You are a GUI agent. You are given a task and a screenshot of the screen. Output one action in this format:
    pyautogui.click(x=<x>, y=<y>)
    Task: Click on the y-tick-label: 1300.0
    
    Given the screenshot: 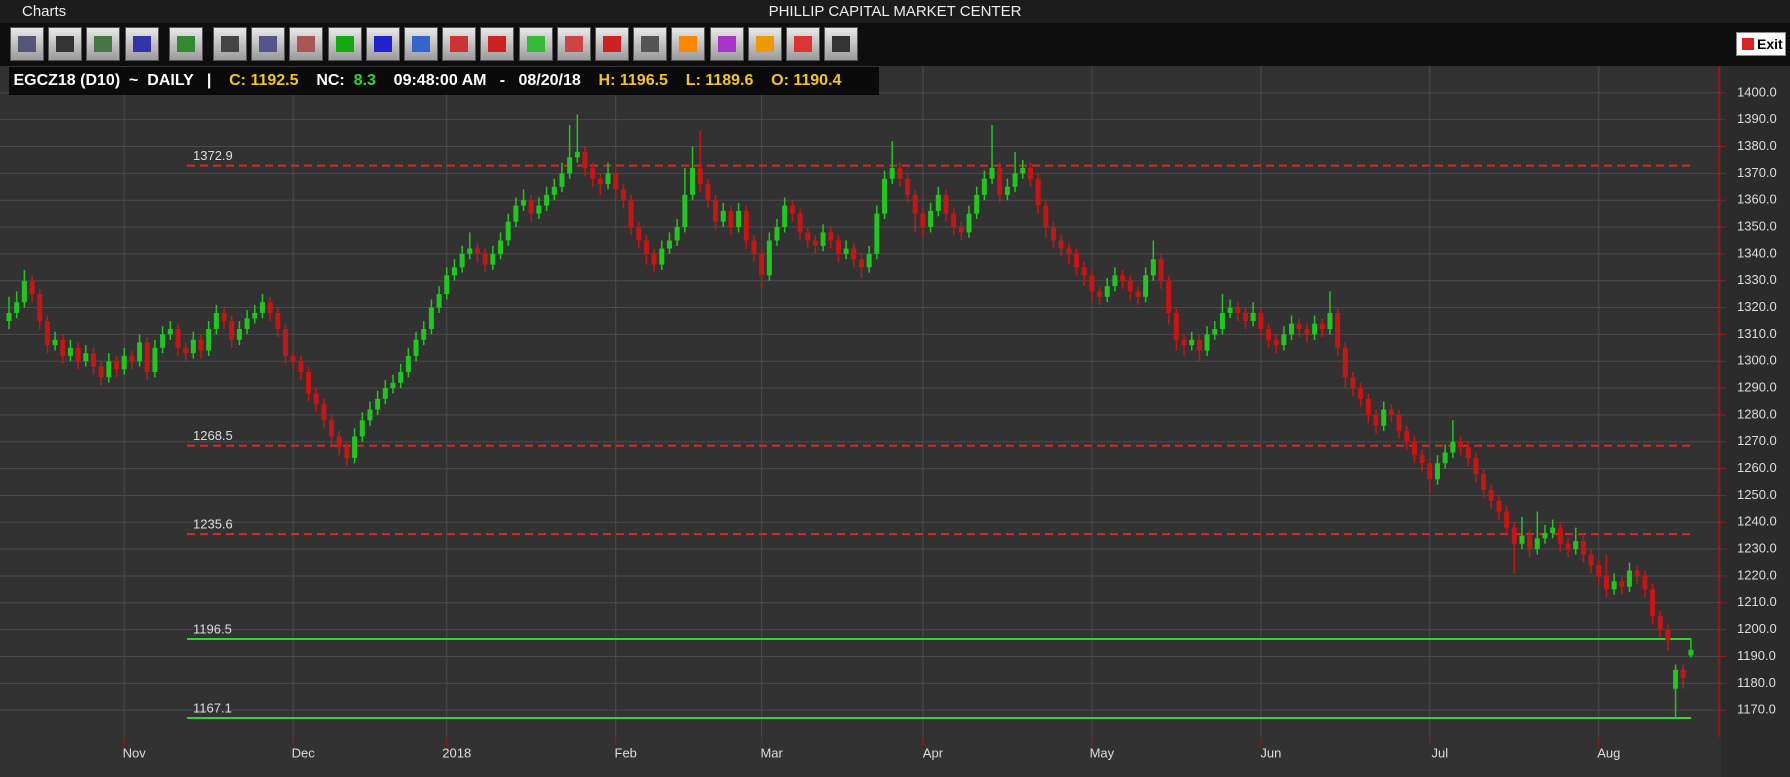 What is the action you would take?
    pyautogui.click(x=1757, y=360)
    